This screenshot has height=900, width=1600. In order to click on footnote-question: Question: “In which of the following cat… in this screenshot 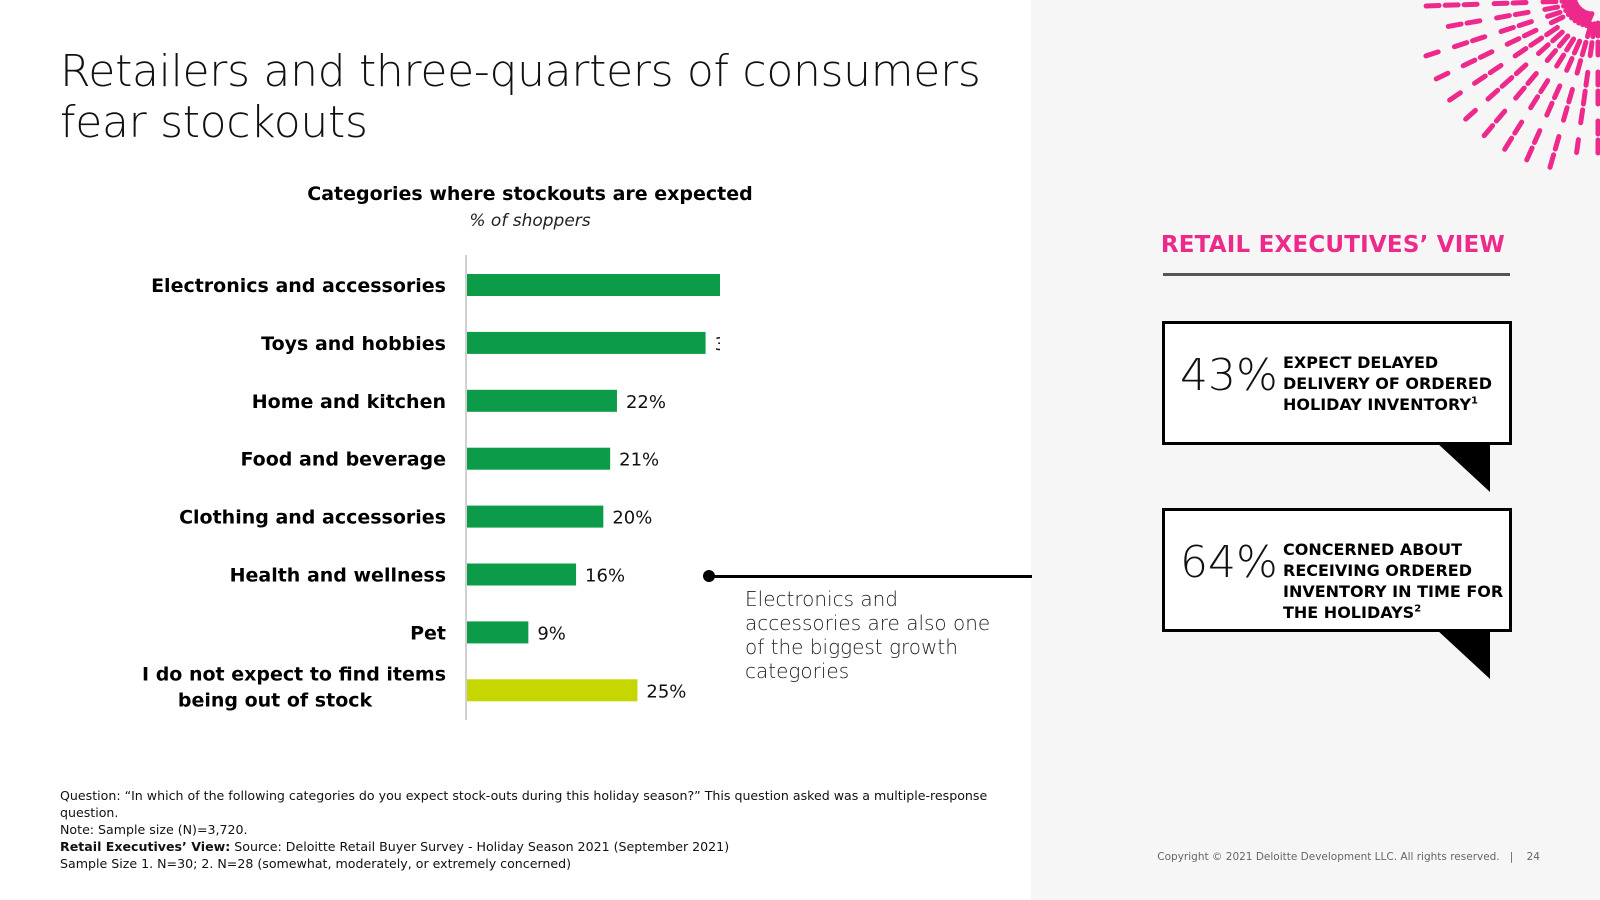, I will do `click(524, 804)`.